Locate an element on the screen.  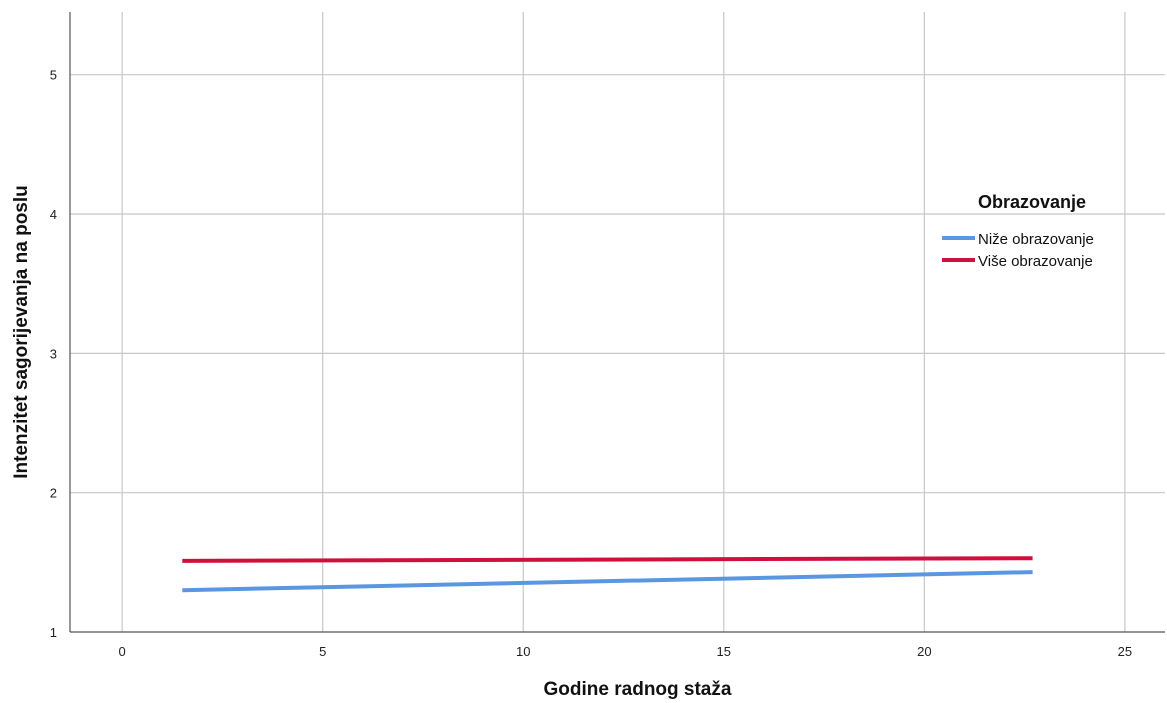
x-tick-label: 10 is located at coordinates (523, 651).